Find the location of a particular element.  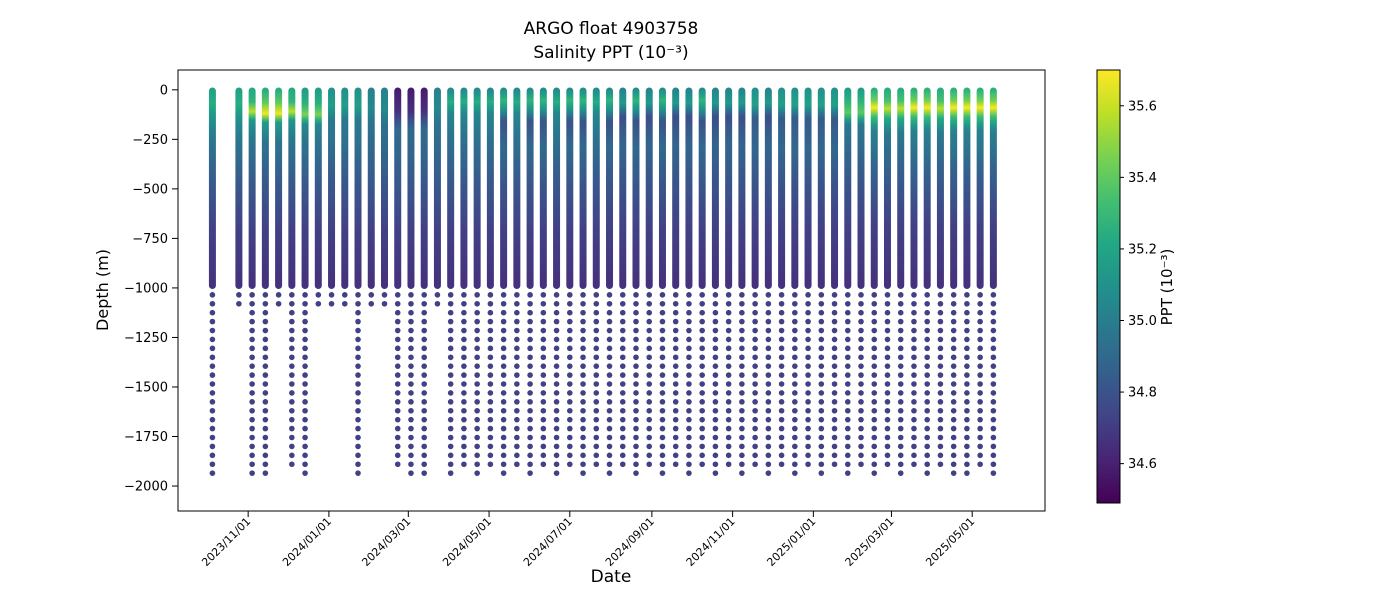

colorbar-tick-label: 35.0 is located at coordinates (1142, 321).